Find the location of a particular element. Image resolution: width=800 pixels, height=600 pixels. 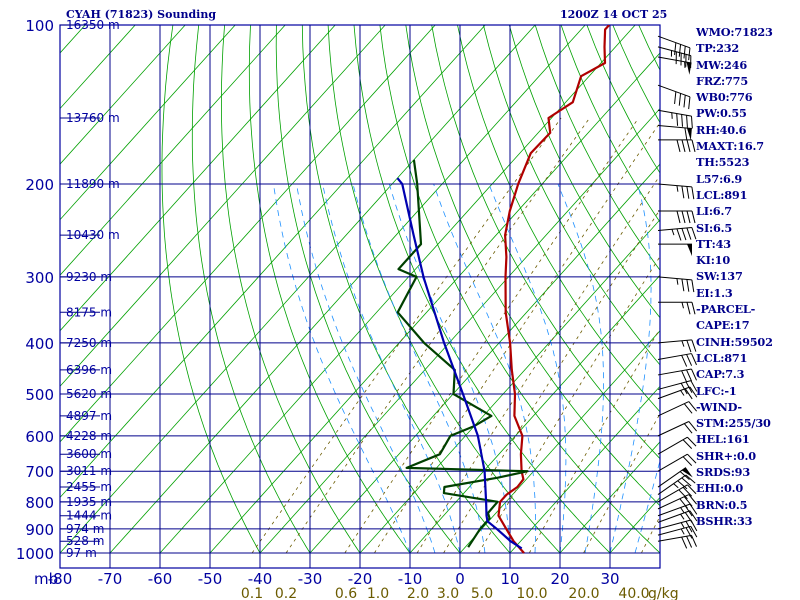

temperature-tick-label: -40 is located at coordinates (260, 579).